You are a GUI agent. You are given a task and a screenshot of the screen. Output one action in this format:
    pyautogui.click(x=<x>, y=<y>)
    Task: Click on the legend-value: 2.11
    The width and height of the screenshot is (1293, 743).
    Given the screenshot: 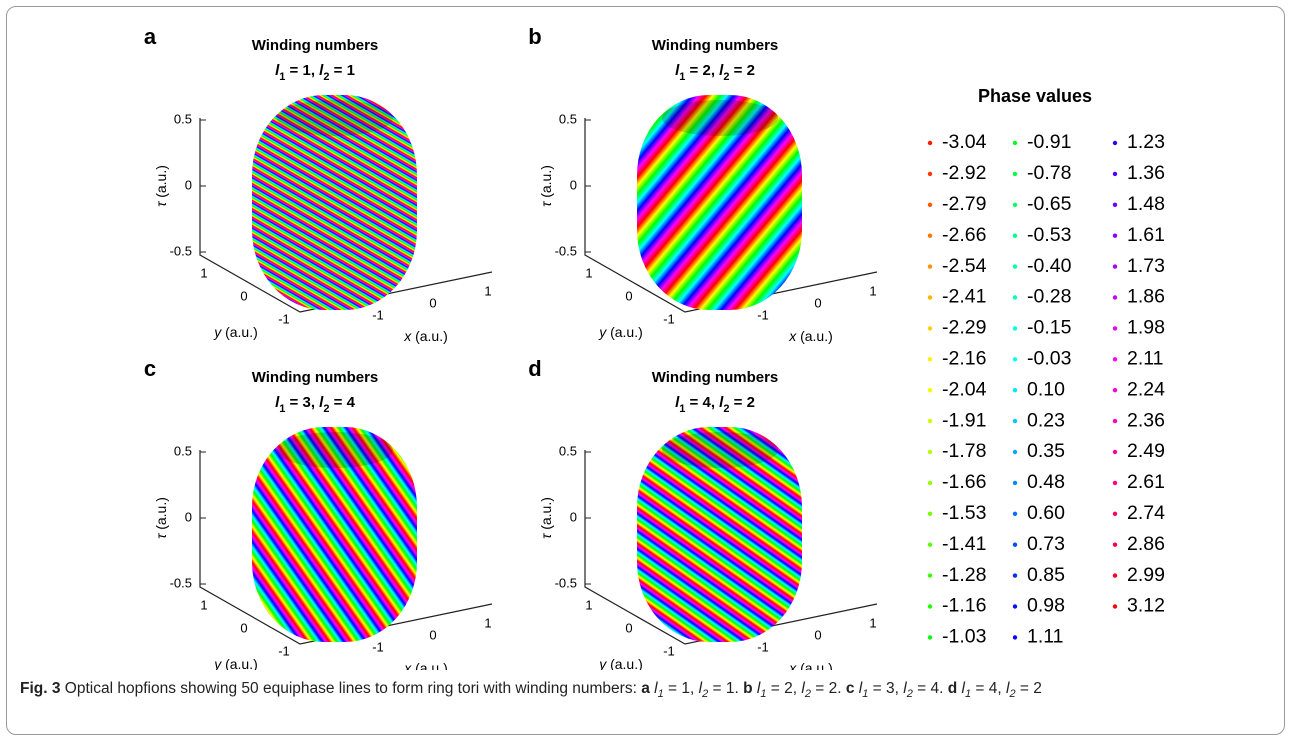 What is the action you would take?
    pyautogui.click(x=1145, y=358)
    